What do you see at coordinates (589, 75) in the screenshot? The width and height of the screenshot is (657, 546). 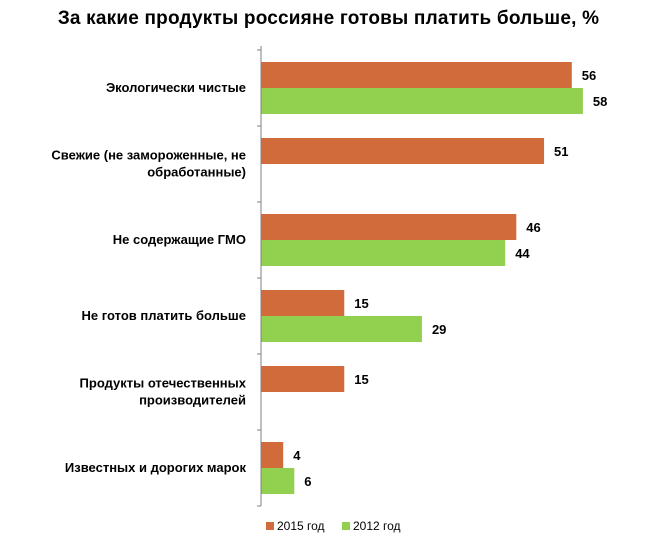 I see `data-label: 56` at bounding box center [589, 75].